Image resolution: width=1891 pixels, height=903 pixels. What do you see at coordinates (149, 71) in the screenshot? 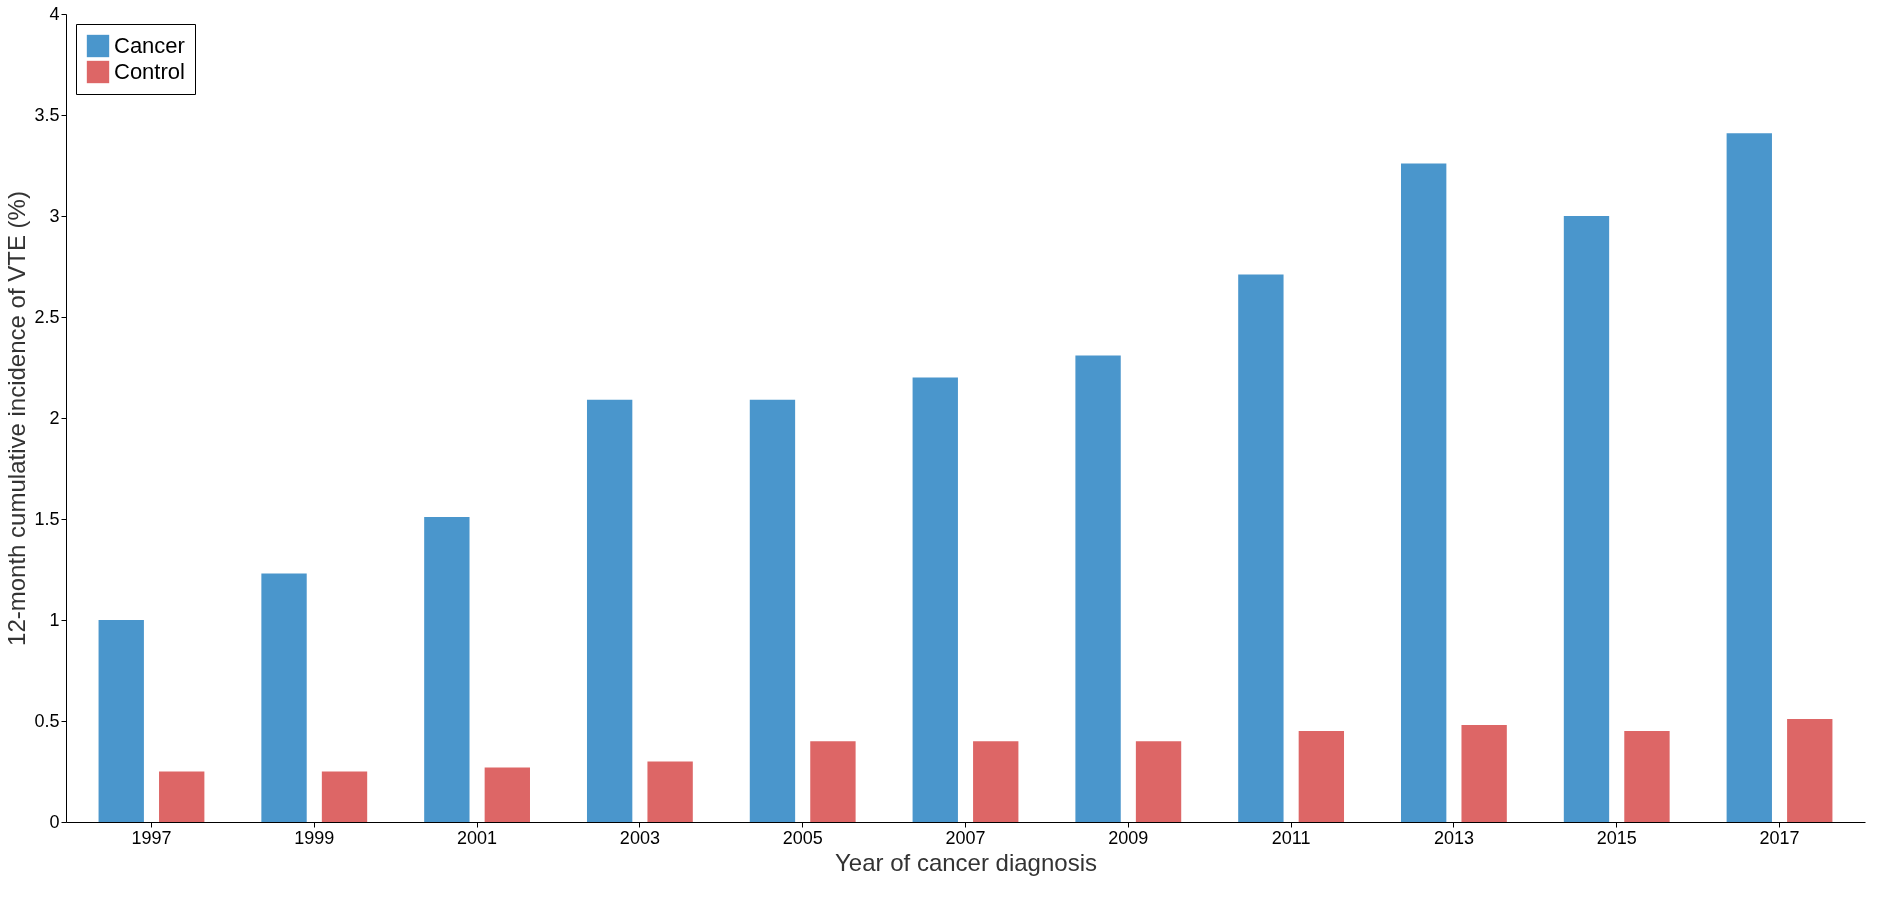
I see `legend-label: Control` at bounding box center [149, 71].